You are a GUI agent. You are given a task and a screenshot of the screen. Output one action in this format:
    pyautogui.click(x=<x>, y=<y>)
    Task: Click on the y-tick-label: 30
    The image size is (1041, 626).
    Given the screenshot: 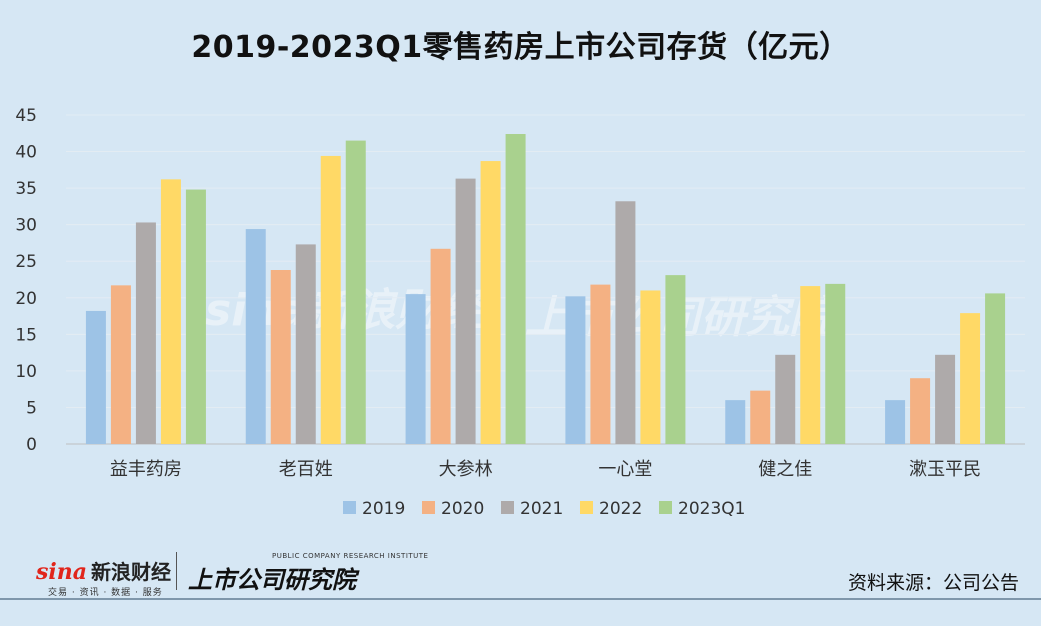 What is the action you would take?
    pyautogui.click(x=26, y=226)
    